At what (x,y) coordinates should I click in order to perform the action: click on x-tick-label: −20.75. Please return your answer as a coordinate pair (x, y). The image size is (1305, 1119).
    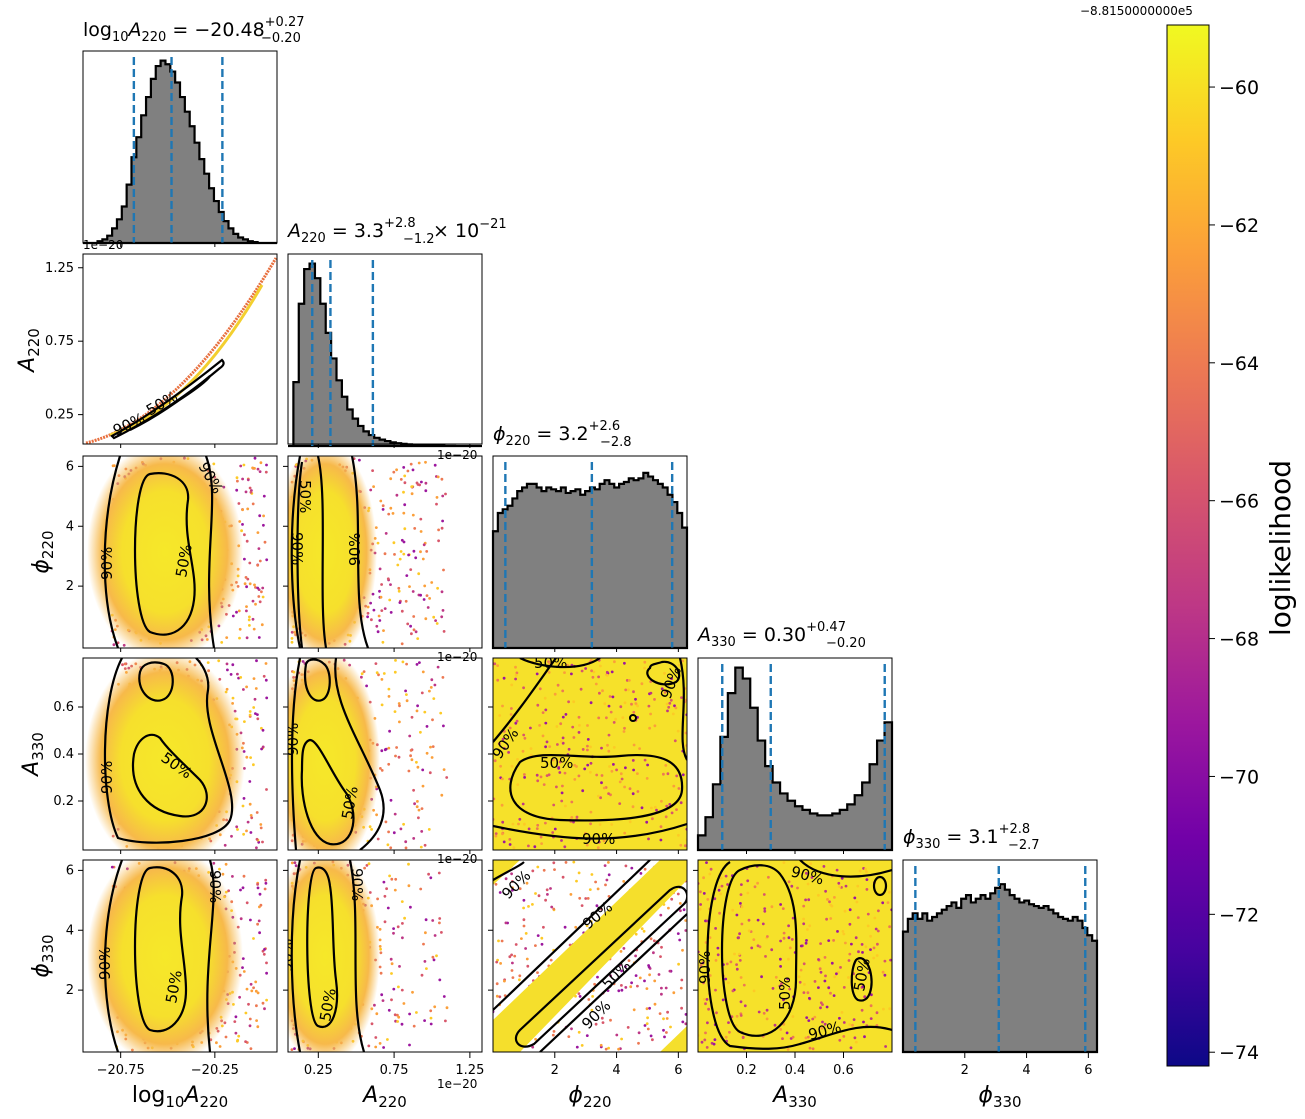
    Looking at the image, I should click on (121, 1070).